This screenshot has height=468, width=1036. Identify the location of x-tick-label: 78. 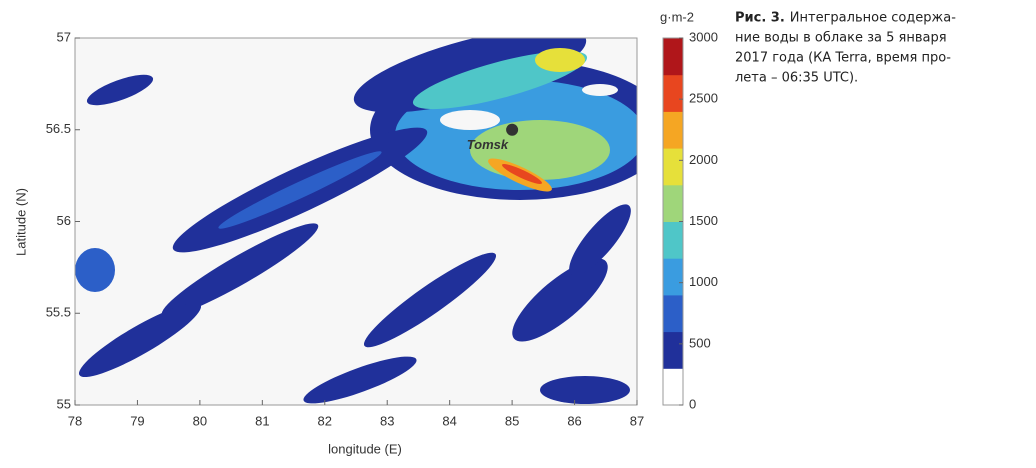
(75, 420).